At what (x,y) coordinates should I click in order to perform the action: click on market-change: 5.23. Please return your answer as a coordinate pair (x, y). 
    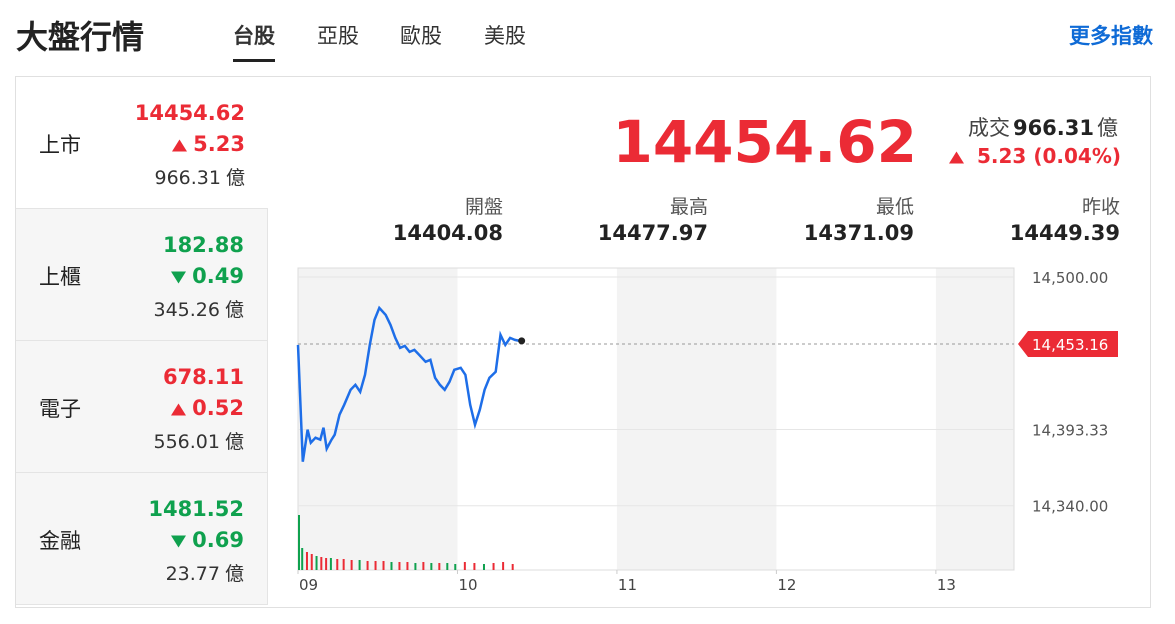
    Looking at the image, I should click on (208, 144).